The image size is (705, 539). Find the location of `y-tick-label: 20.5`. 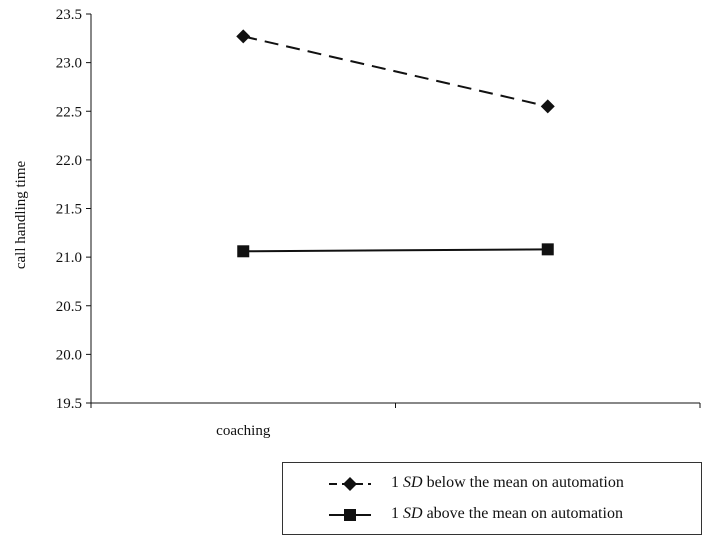

y-tick-label: 20.5 is located at coordinates (69, 307).